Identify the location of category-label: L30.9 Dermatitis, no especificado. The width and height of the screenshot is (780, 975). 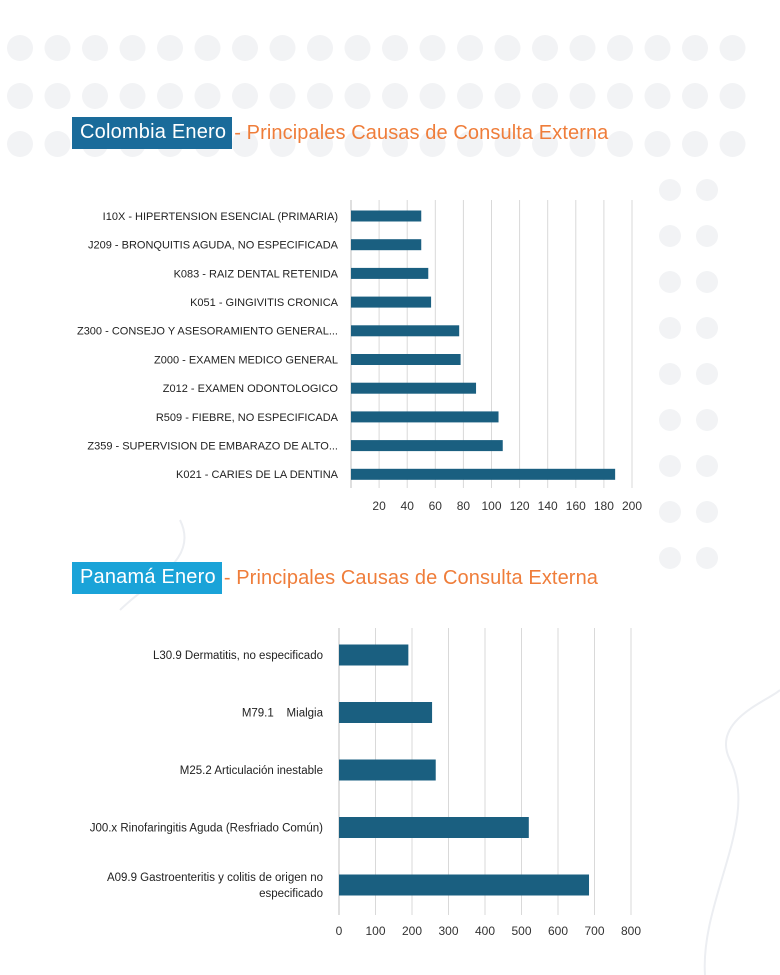
(238, 656).